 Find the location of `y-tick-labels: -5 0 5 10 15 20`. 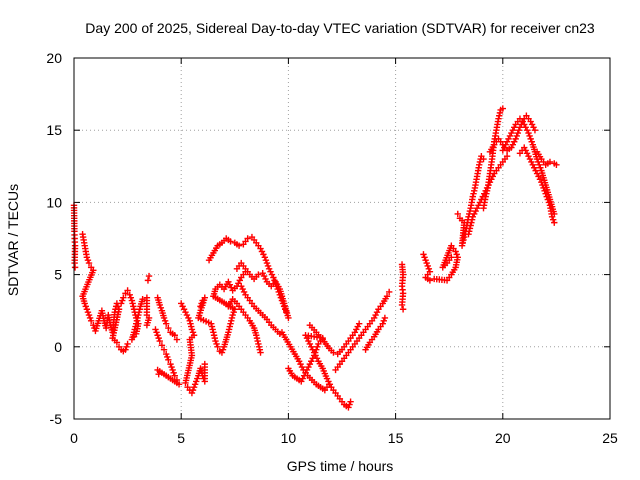

y-tick-labels: -5 0 5 10 15 20 is located at coordinates (54, 238).